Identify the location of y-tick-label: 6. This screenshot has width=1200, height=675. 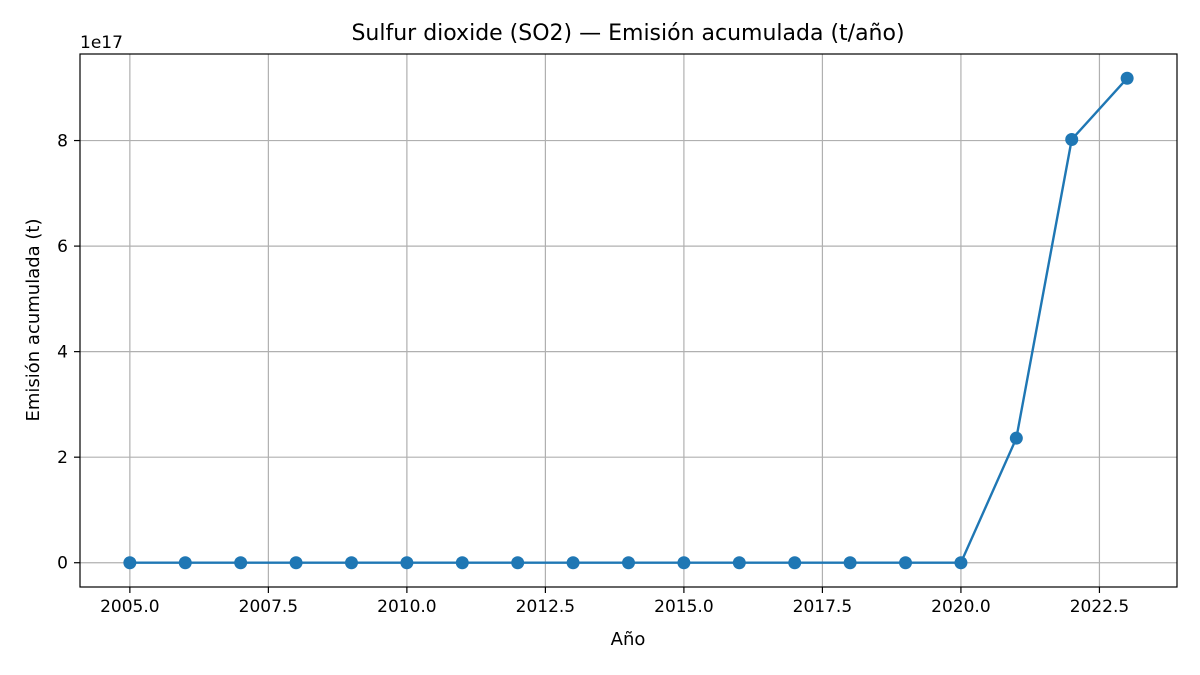
(62, 247).